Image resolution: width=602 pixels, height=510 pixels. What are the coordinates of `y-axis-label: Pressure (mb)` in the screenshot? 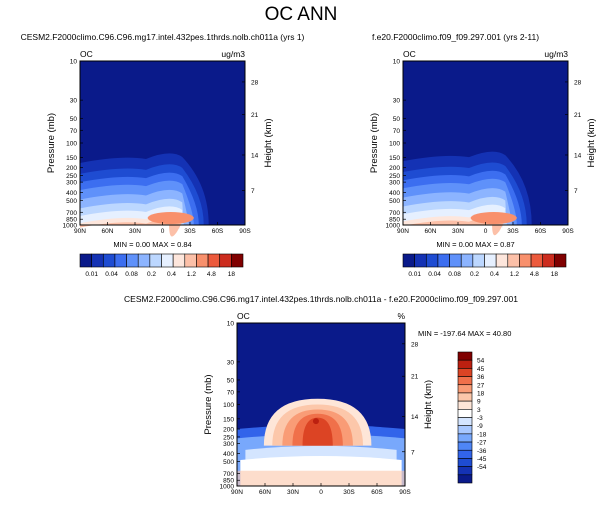 It's located at (208, 404).